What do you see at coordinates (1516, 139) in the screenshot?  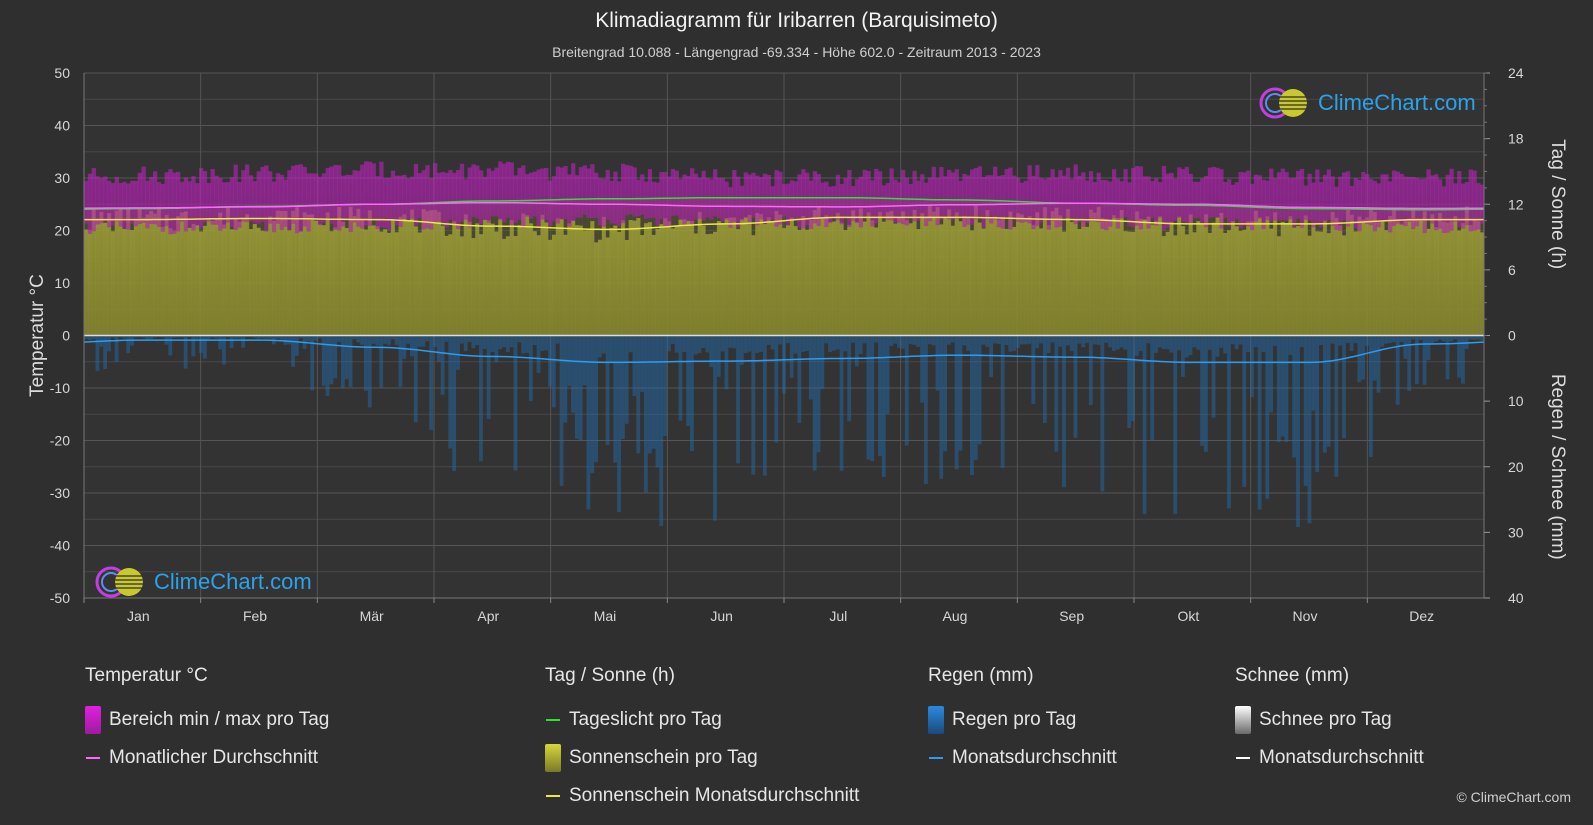 I see `right-top-tick-label: 18` at bounding box center [1516, 139].